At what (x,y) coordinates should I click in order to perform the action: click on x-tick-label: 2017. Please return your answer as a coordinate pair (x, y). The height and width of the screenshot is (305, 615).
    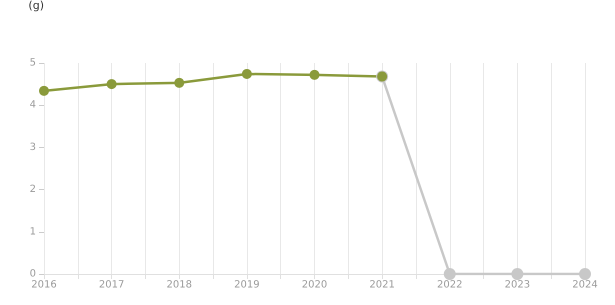
    Looking at the image, I should click on (111, 285).